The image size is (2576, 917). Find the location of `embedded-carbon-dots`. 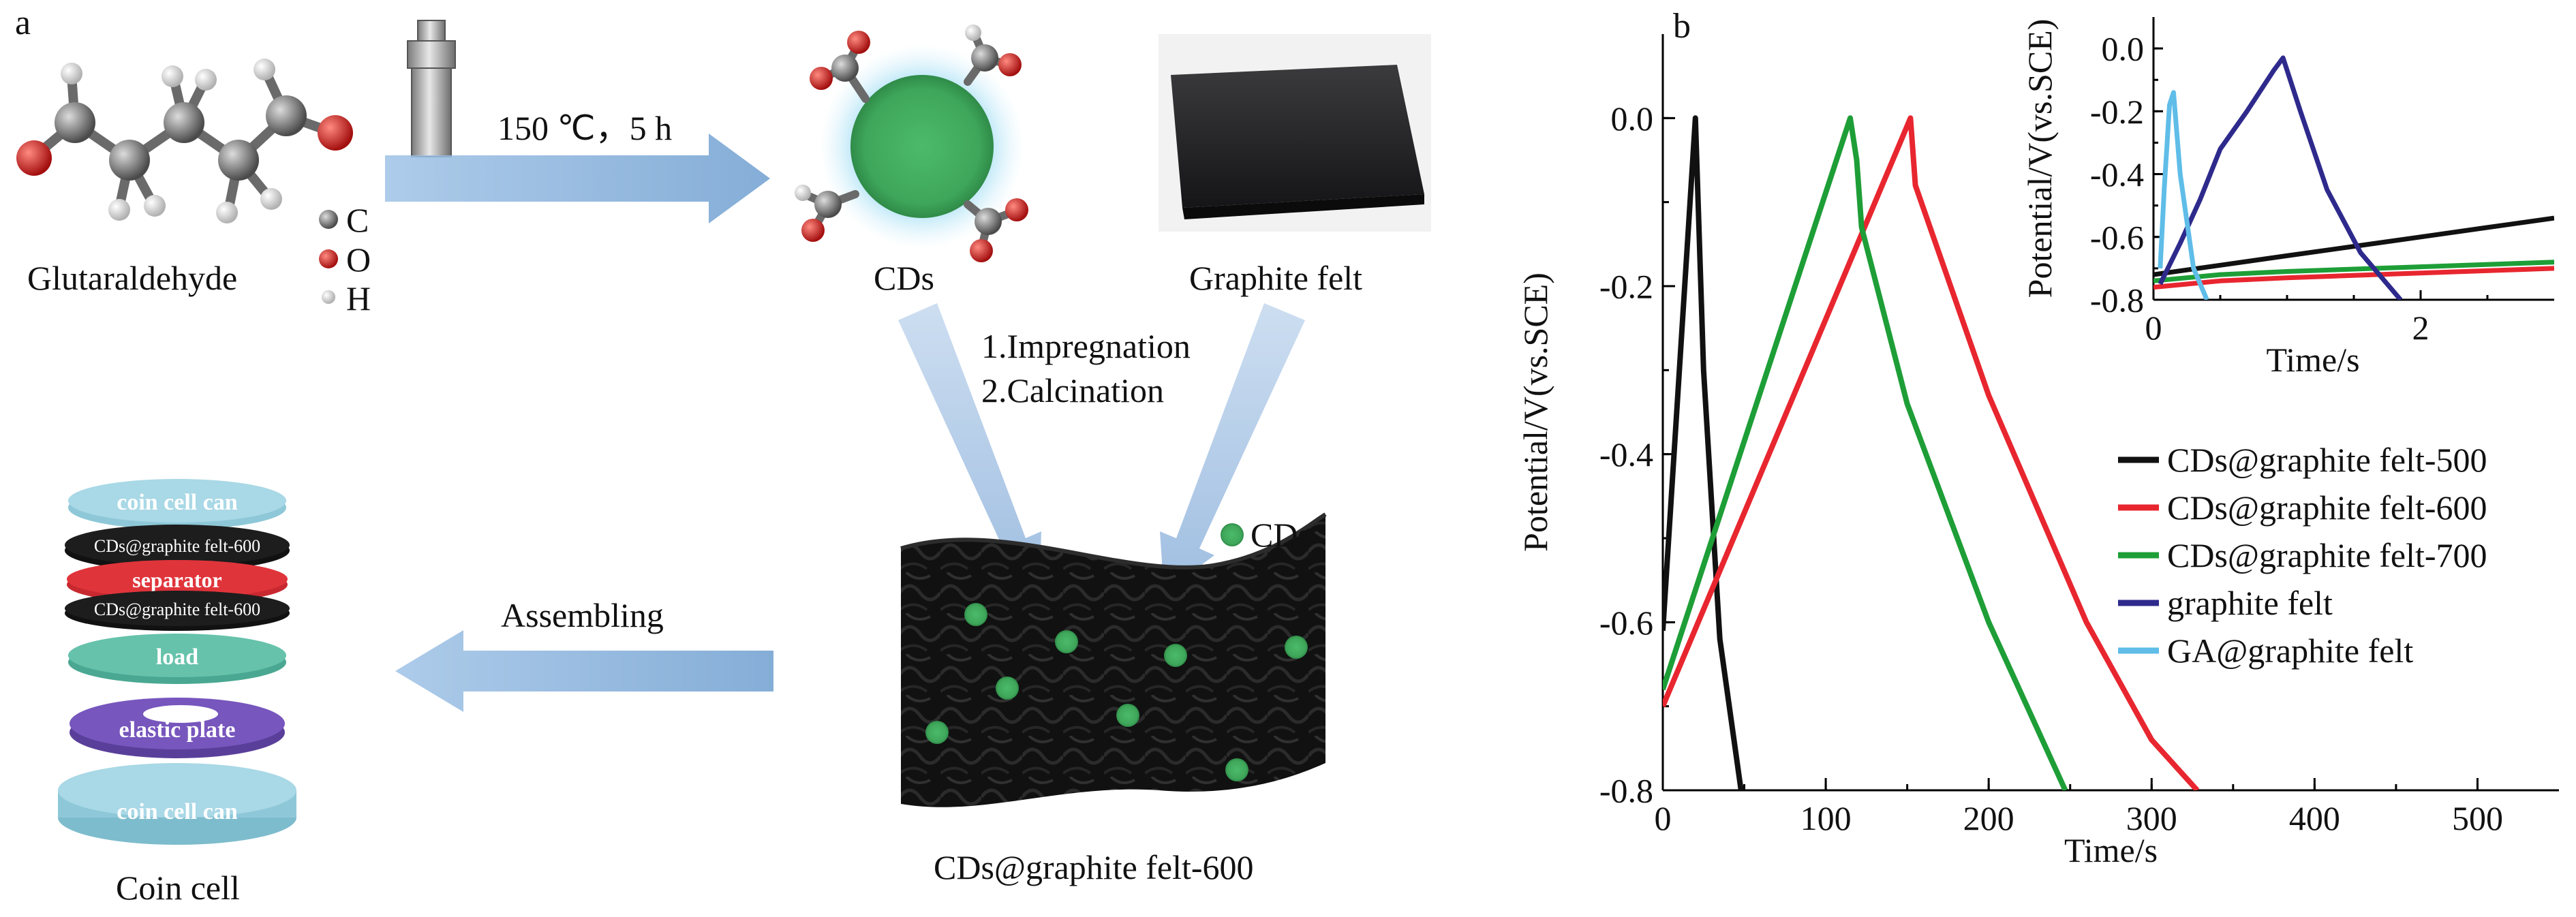

embedded-carbon-dots is located at coordinates (1116, 692).